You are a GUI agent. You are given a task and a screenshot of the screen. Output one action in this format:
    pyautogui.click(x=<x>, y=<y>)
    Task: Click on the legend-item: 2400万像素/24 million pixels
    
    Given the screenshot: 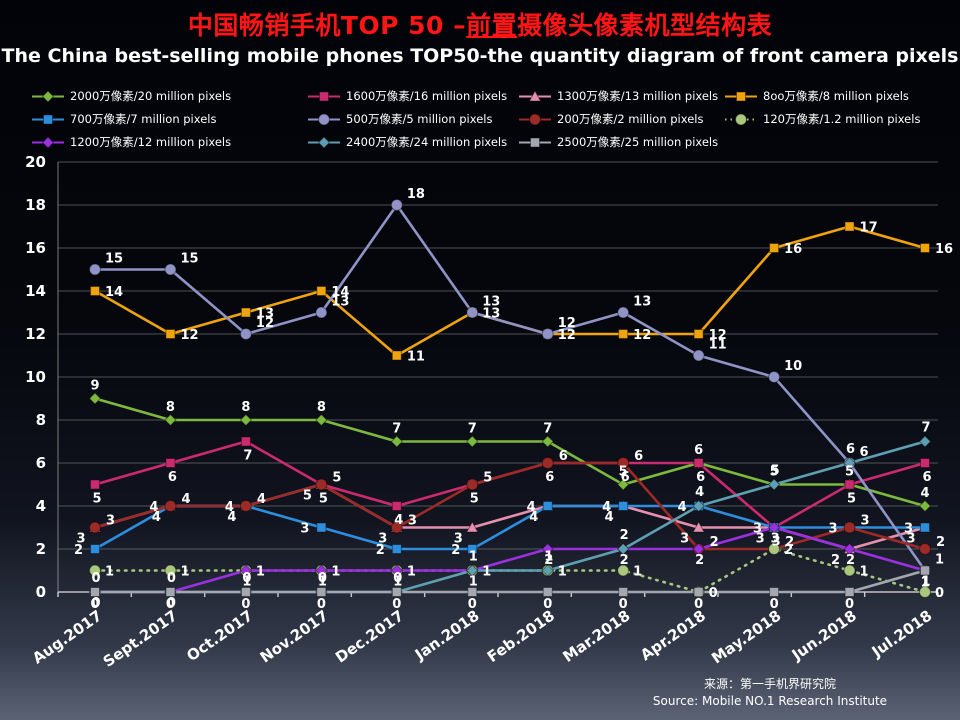 What is the action you would take?
    pyautogui.click(x=413, y=142)
    